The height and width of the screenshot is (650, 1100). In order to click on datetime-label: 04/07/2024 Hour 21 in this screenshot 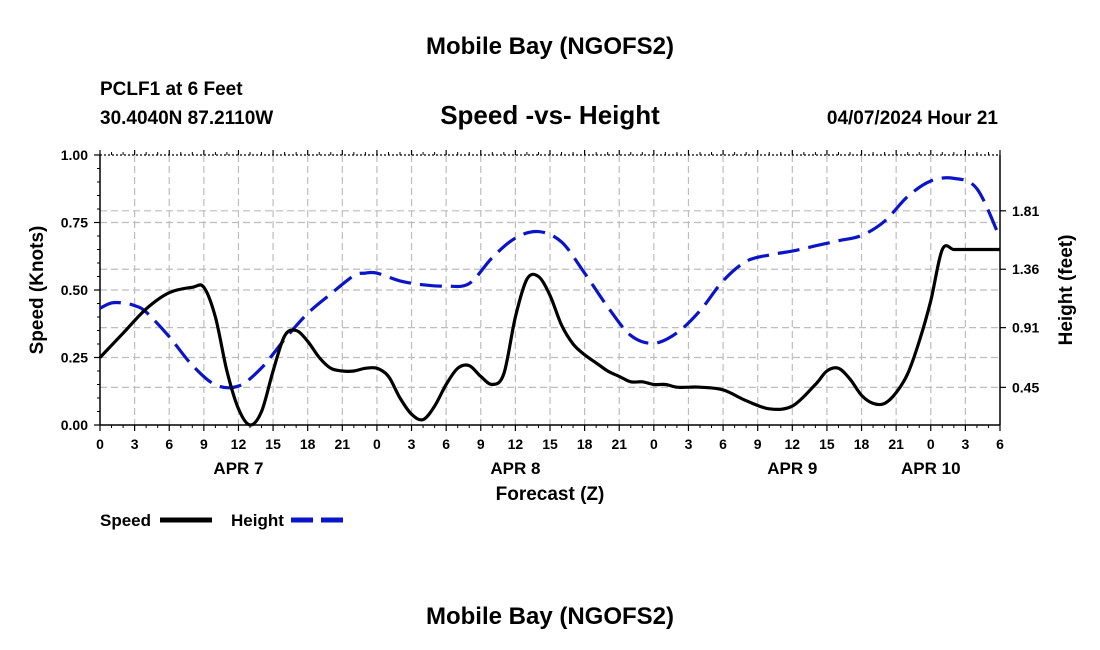, I will do `click(913, 118)`.